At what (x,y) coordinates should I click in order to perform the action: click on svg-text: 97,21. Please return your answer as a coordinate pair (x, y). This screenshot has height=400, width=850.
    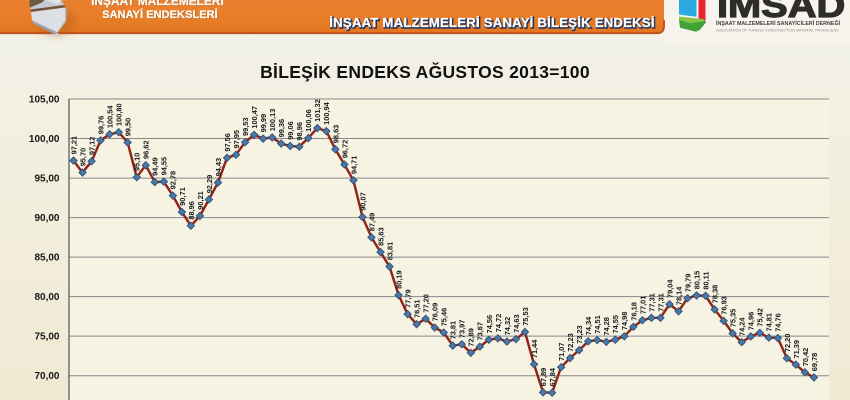
    Looking at the image, I should click on (73, 145).